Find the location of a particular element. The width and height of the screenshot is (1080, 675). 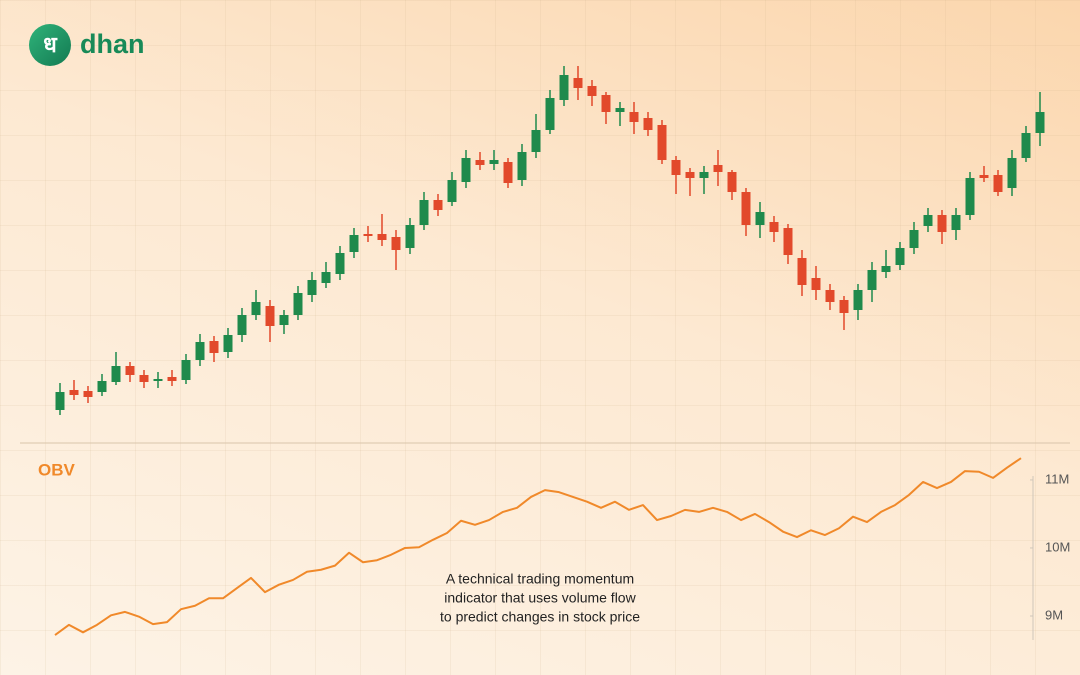

annotation: indicator that uses volume flow is located at coordinates (540, 598).